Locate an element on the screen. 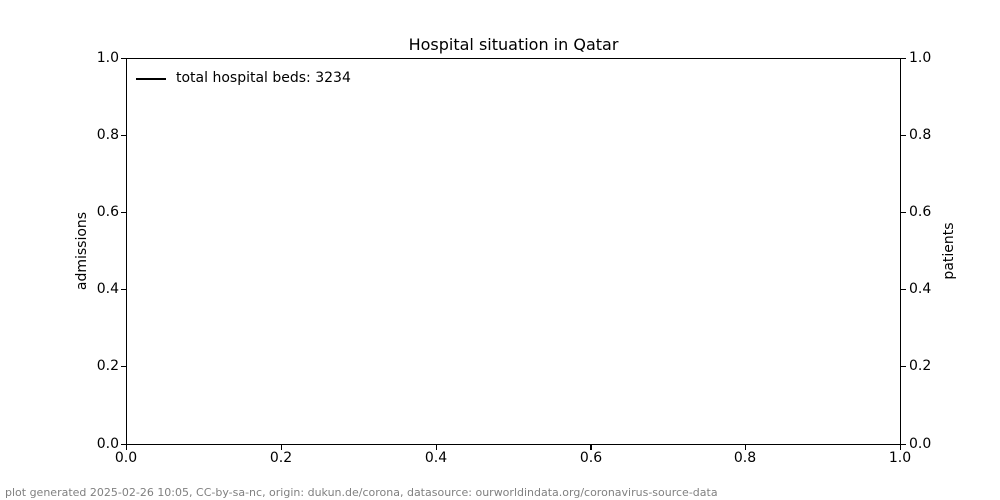 The width and height of the screenshot is (1000, 500). y-axis-label-right: patients is located at coordinates (949, 251).